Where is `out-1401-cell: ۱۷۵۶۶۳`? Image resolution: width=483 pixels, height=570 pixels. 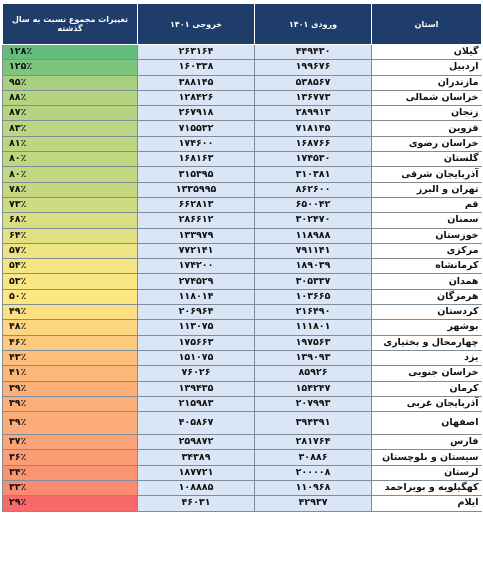 out-1401-cell: ۱۷۵۶۶۳ is located at coordinates (196, 343).